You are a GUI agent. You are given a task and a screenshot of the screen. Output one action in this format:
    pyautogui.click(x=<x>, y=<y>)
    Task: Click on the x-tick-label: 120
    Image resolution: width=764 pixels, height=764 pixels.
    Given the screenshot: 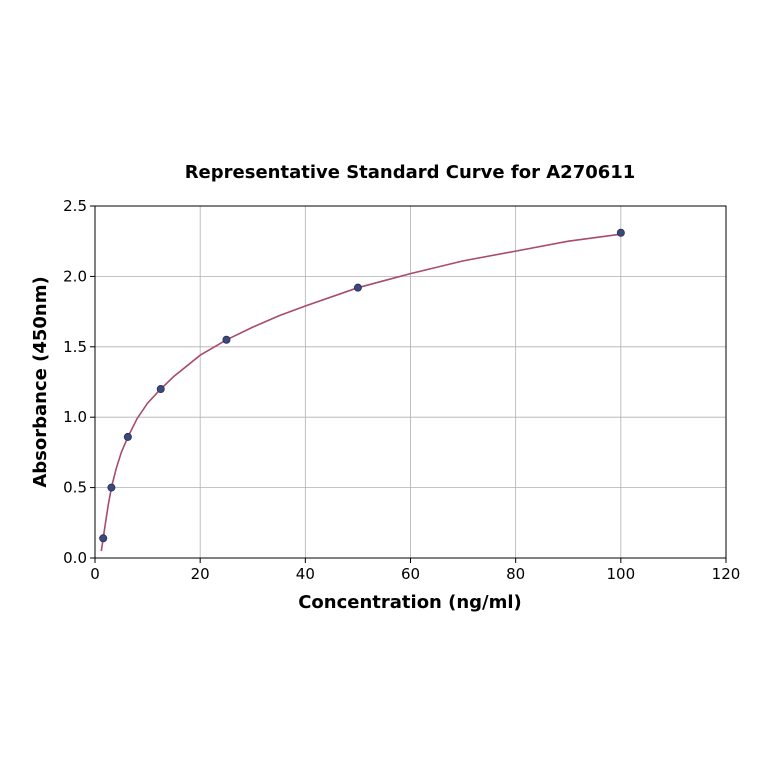 What is the action you would take?
    pyautogui.click(x=726, y=574)
    